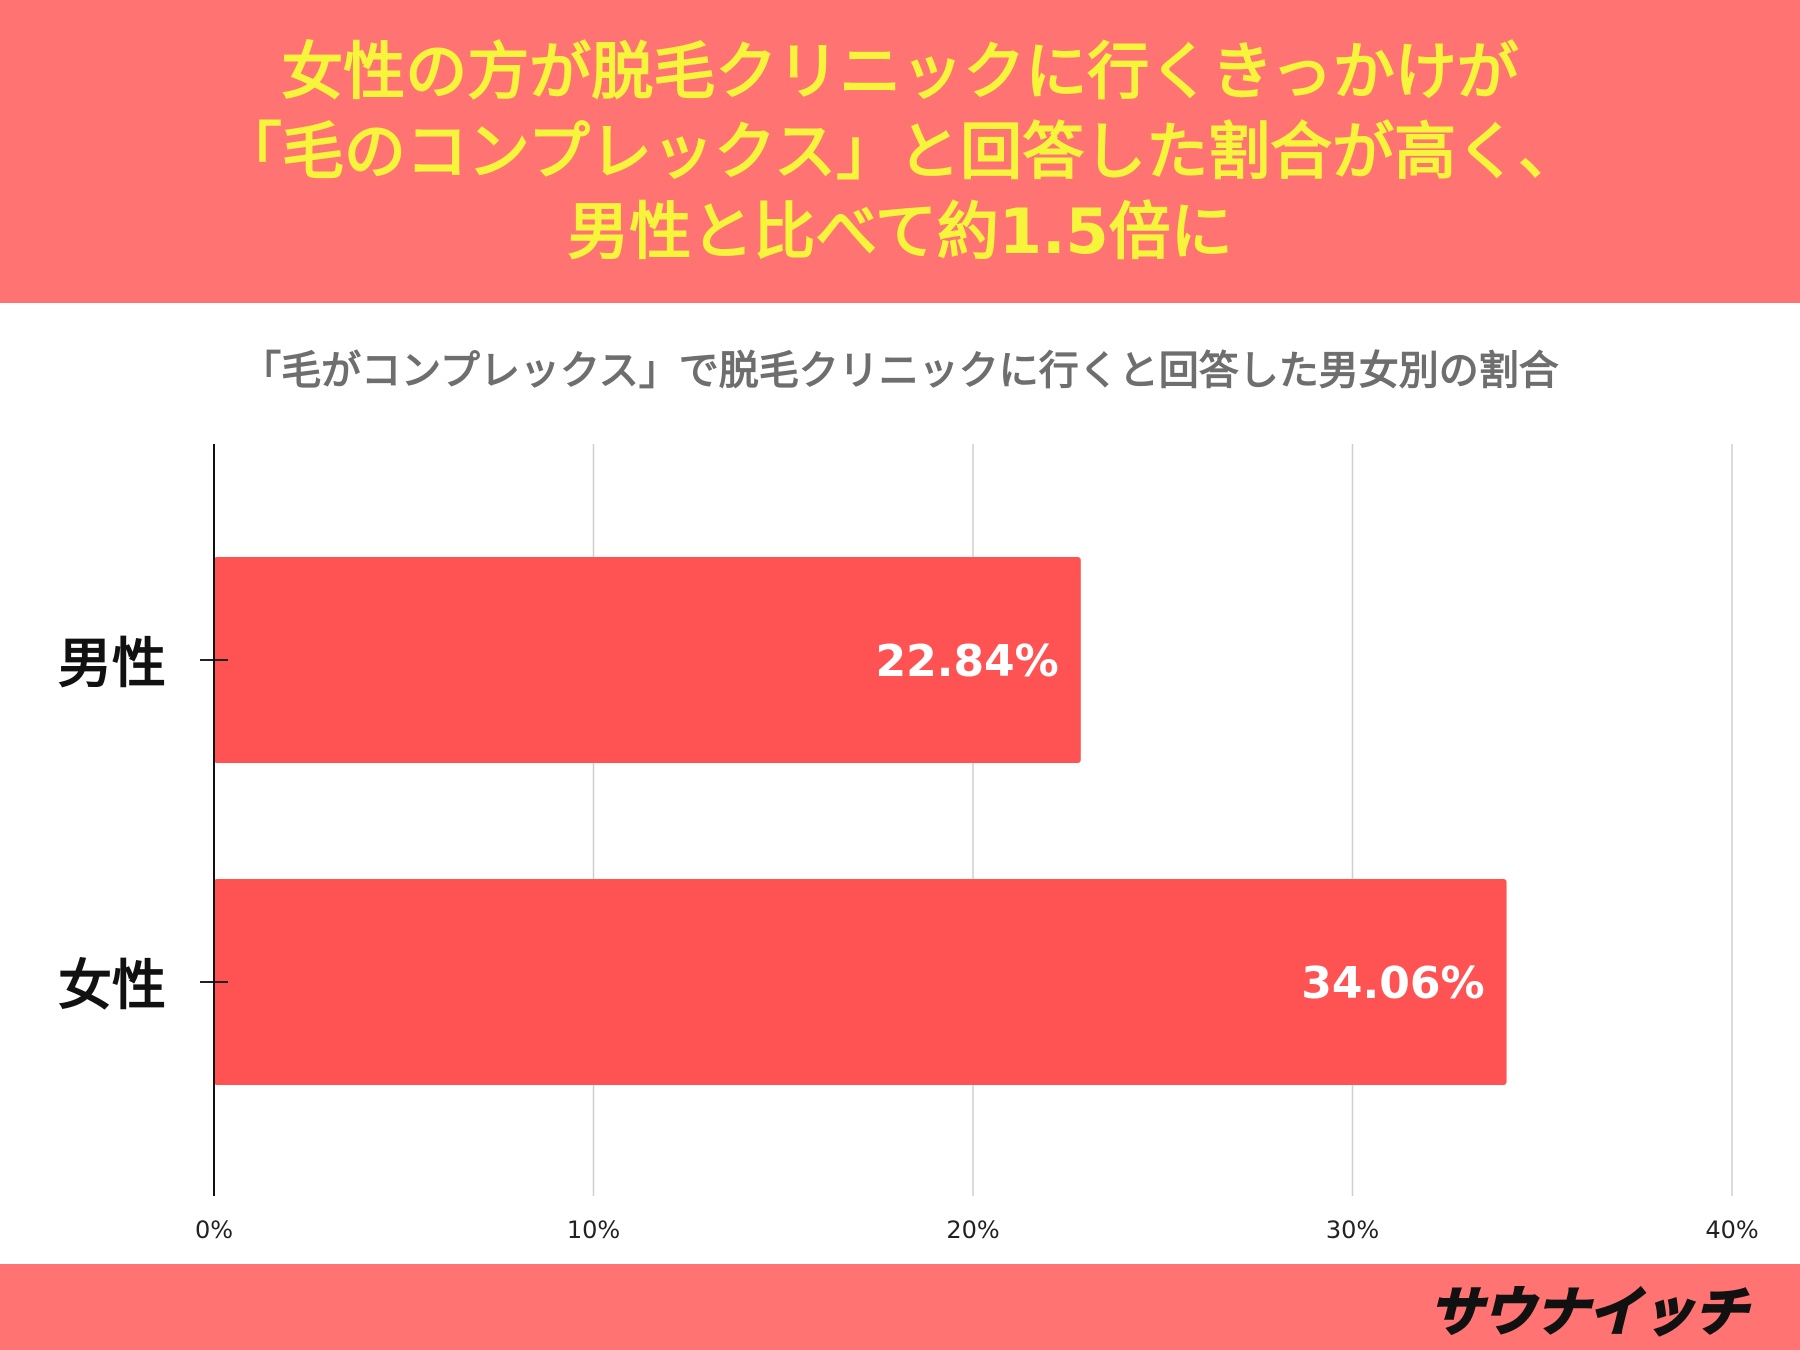 The width and height of the screenshot is (1800, 1350). I want to click on bar-value-label: 22.84%, so click(967, 661).